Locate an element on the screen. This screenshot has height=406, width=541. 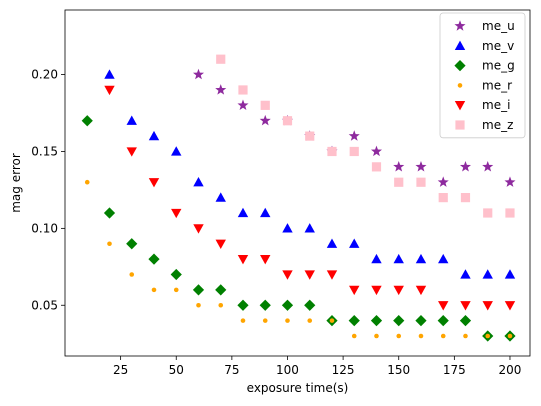
legend-item: me_r is located at coordinates (484, 85).